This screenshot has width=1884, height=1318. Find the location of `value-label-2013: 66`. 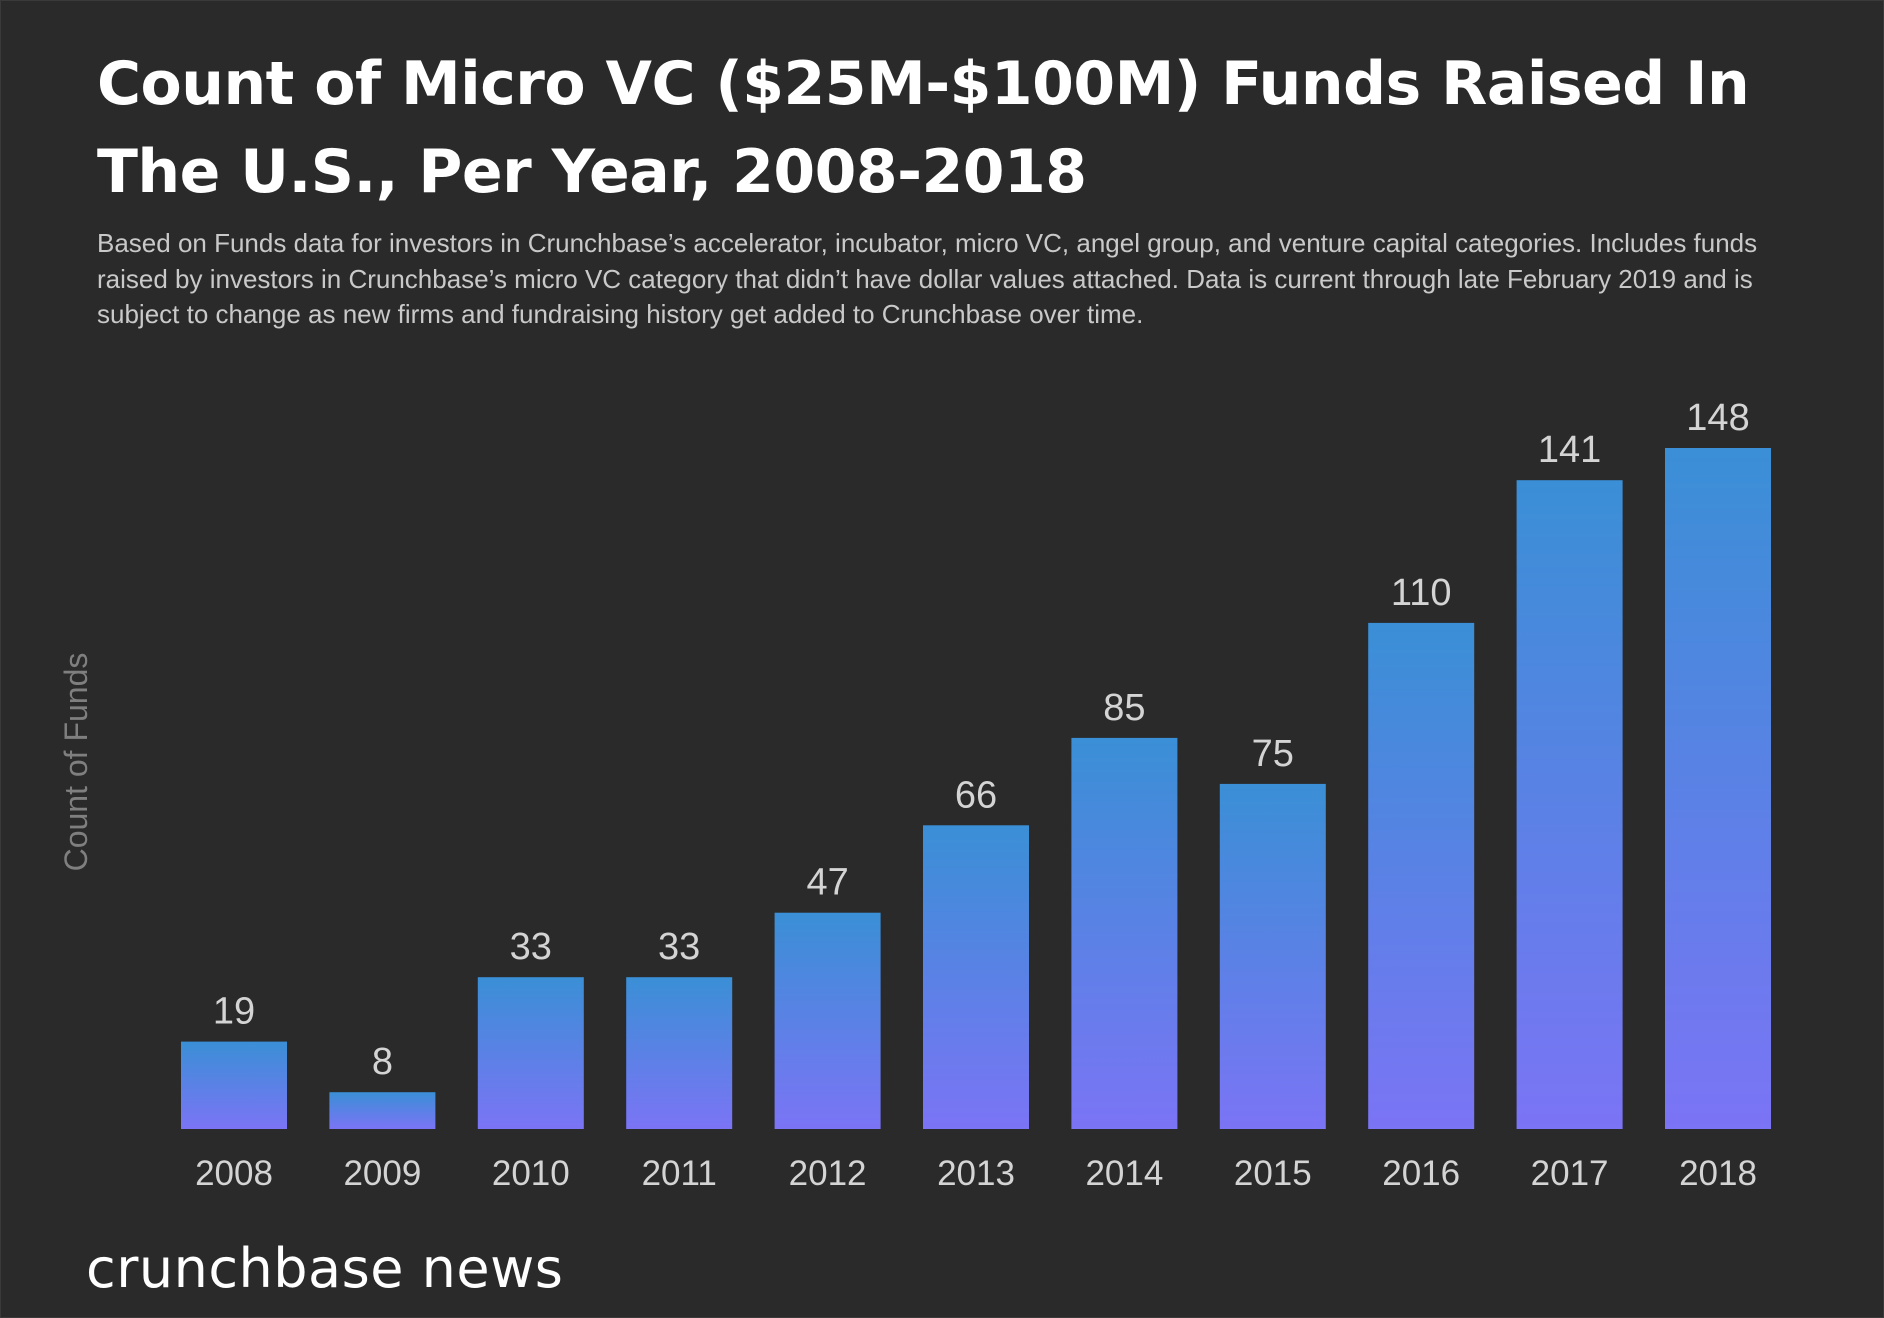

value-label-2013: 66 is located at coordinates (976, 795).